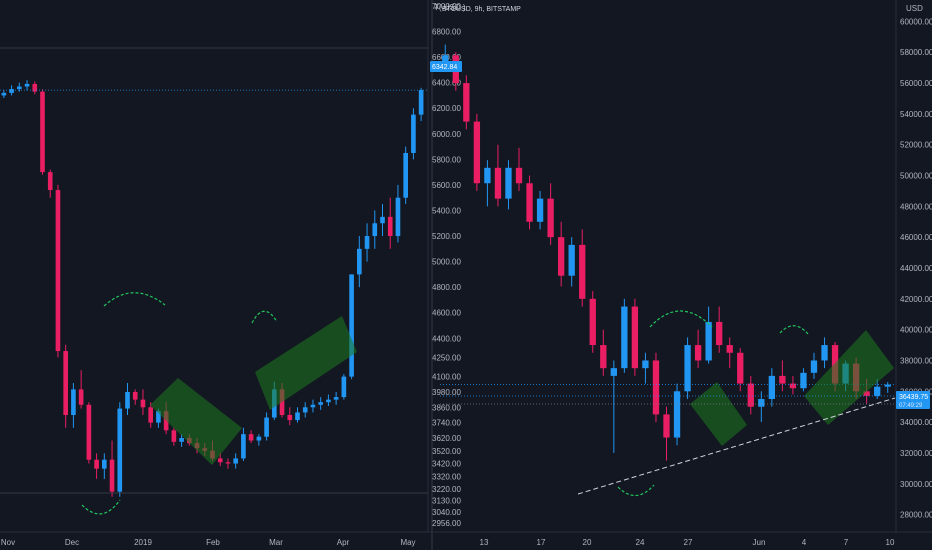  I want to click on y-tick-label: 52000.00, so click(916, 145).